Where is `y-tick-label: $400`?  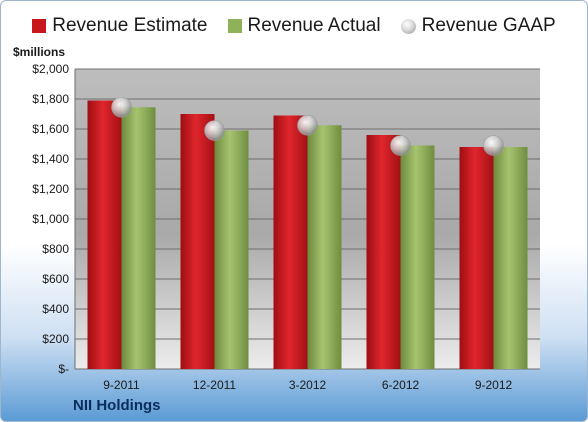 y-tick-label: $400 is located at coordinates (55, 309).